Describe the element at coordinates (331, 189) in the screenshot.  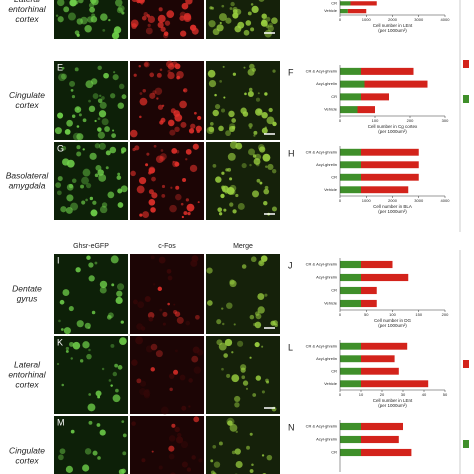
I see `category-label: Vehicle` at that location.